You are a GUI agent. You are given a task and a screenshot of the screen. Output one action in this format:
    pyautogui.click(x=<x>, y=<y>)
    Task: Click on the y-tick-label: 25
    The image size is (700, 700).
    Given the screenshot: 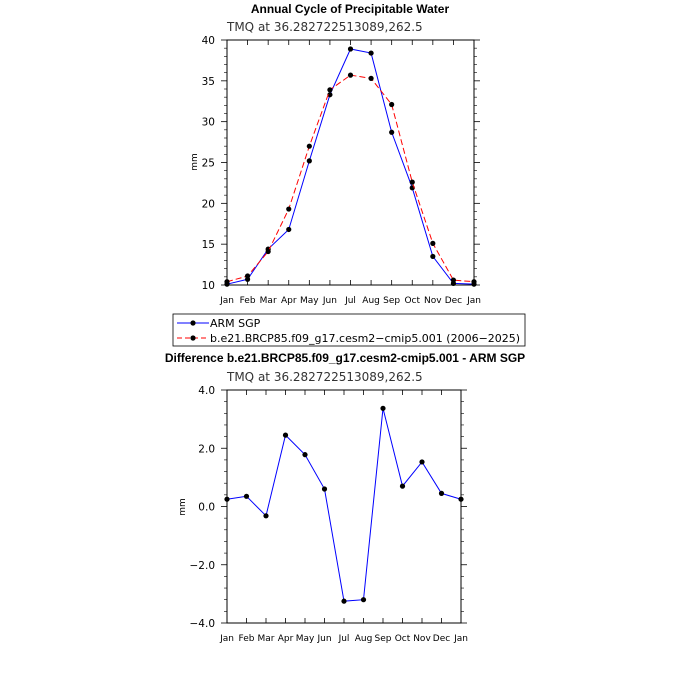 What is the action you would take?
    pyautogui.click(x=208, y=164)
    